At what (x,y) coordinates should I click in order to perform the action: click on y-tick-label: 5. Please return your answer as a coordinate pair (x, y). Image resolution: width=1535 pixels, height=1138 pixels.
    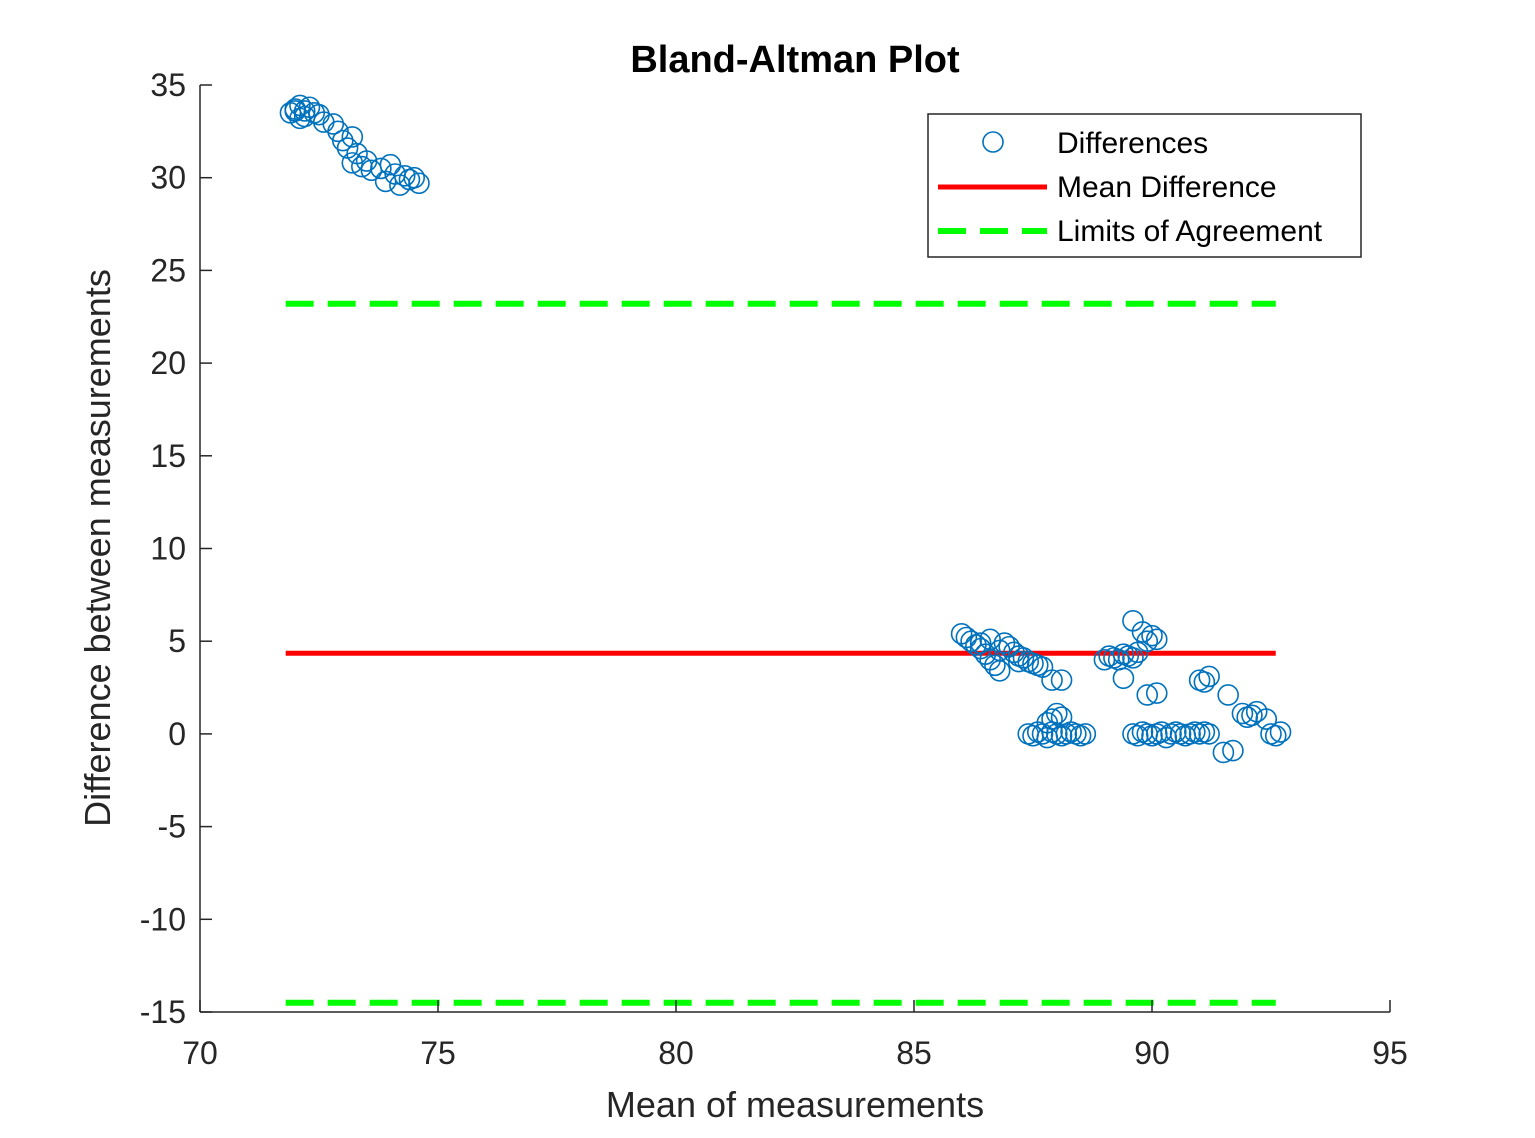
    Looking at the image, I should click on (177, 641).